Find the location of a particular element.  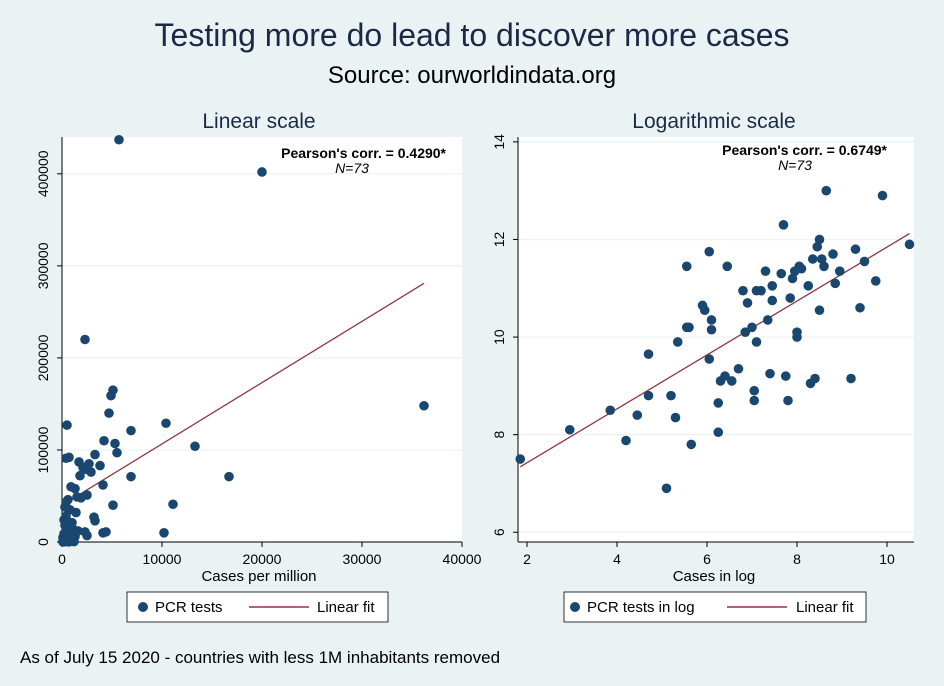

linear-corr-annotation: Pearson's corr. = 0.4290* is located at coordinates (363, 153).